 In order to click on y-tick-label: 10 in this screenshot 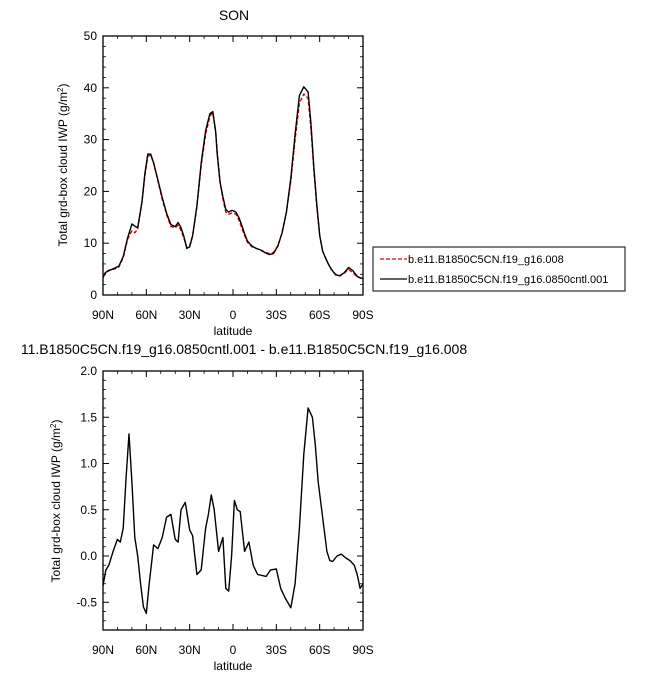, I will do `click(91, 243)`.